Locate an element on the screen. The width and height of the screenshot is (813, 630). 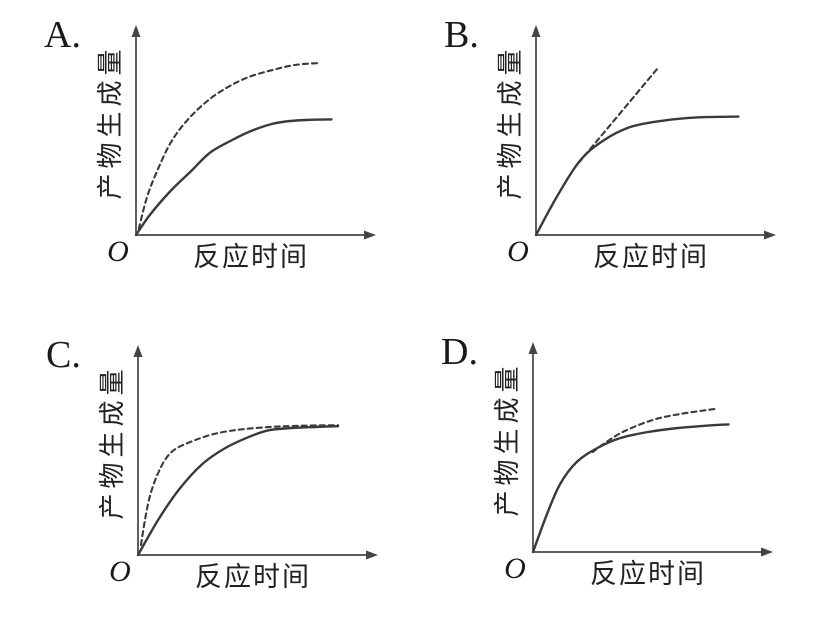
option-letter-b: B. is located at coordinates (461, 35).